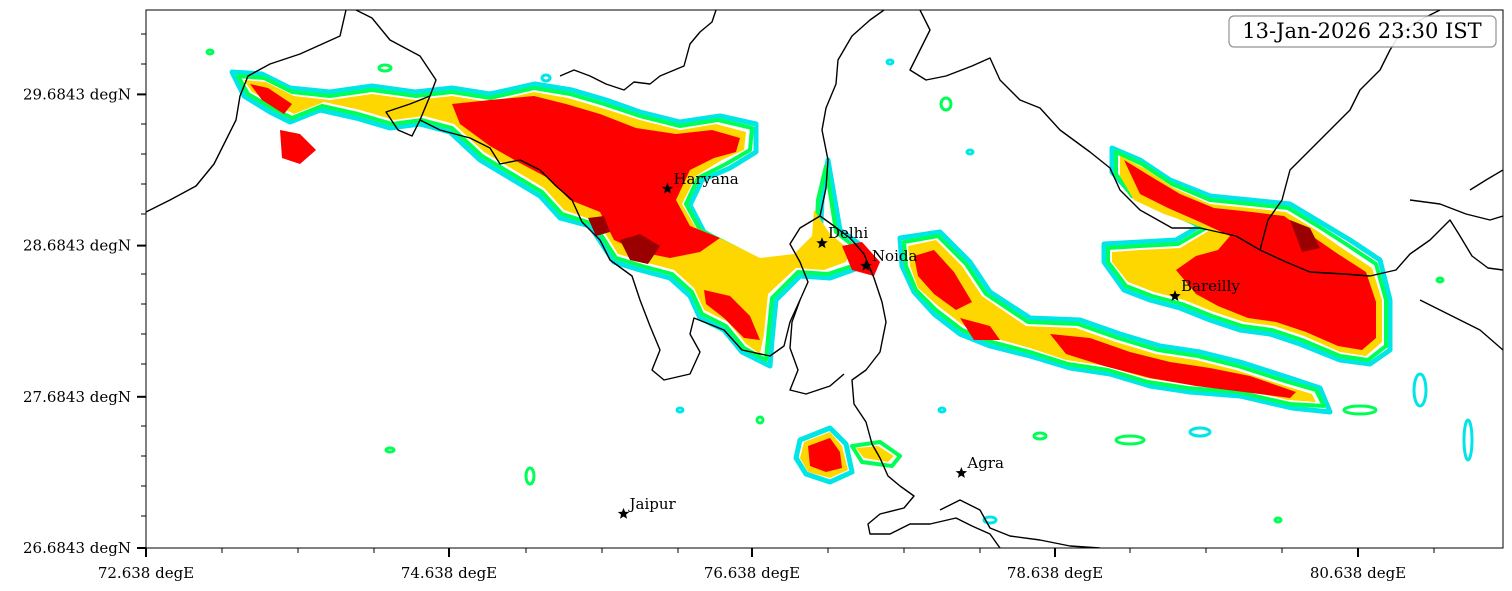 The width and height of the screenshot is (1512, 591). Describe the element at coordinates (143, 275) in the screenshot. I see `y-minor-ticks` at that location.